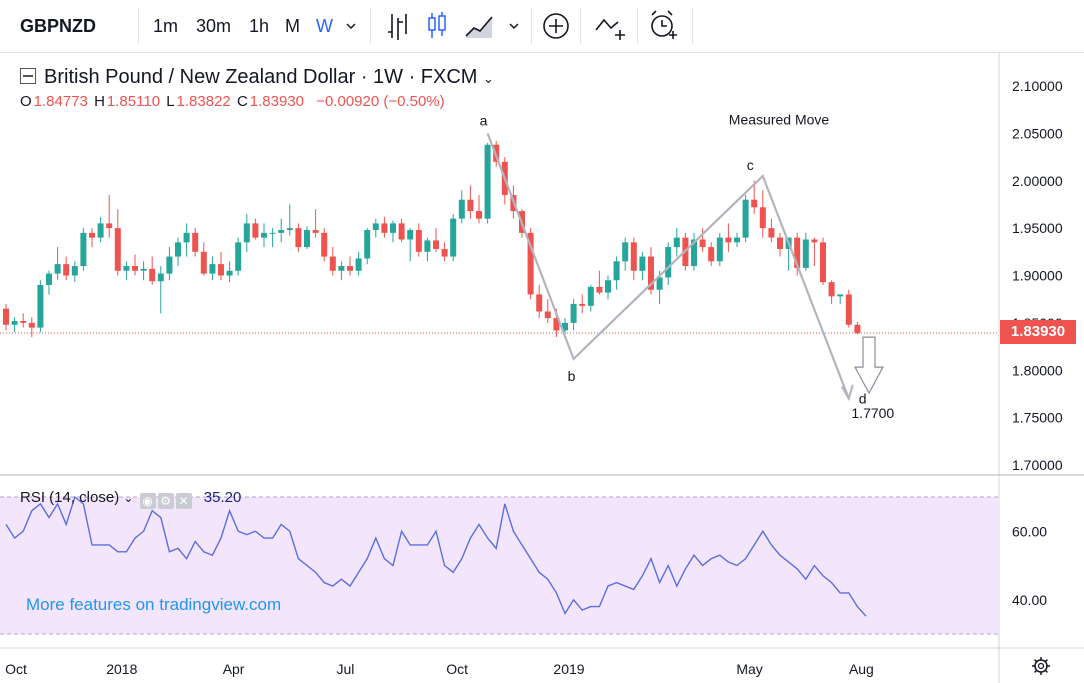  Describe the element at coordinates (398, 26) in the screenshot. I see `bar-chart-type-icon` at that location.